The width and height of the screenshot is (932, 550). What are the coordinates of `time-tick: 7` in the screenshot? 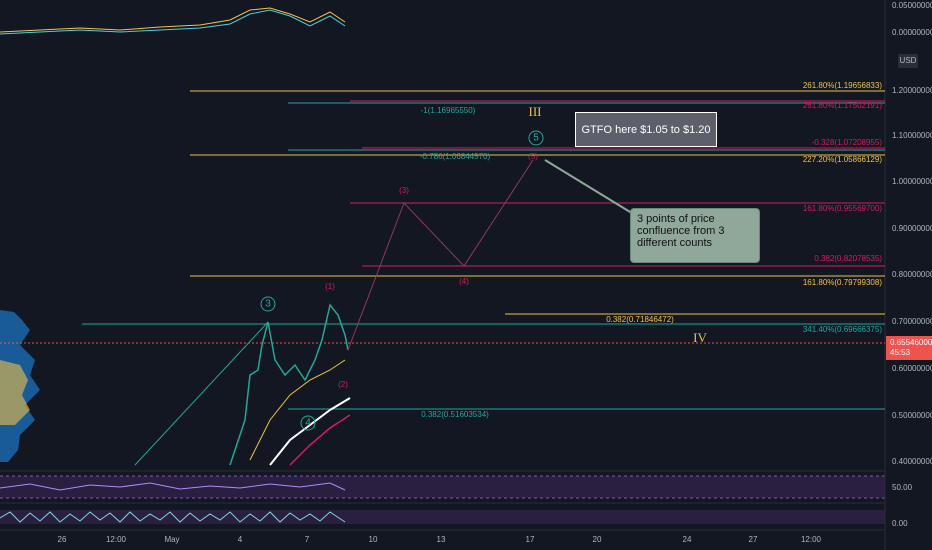 It's located at (307, 539).